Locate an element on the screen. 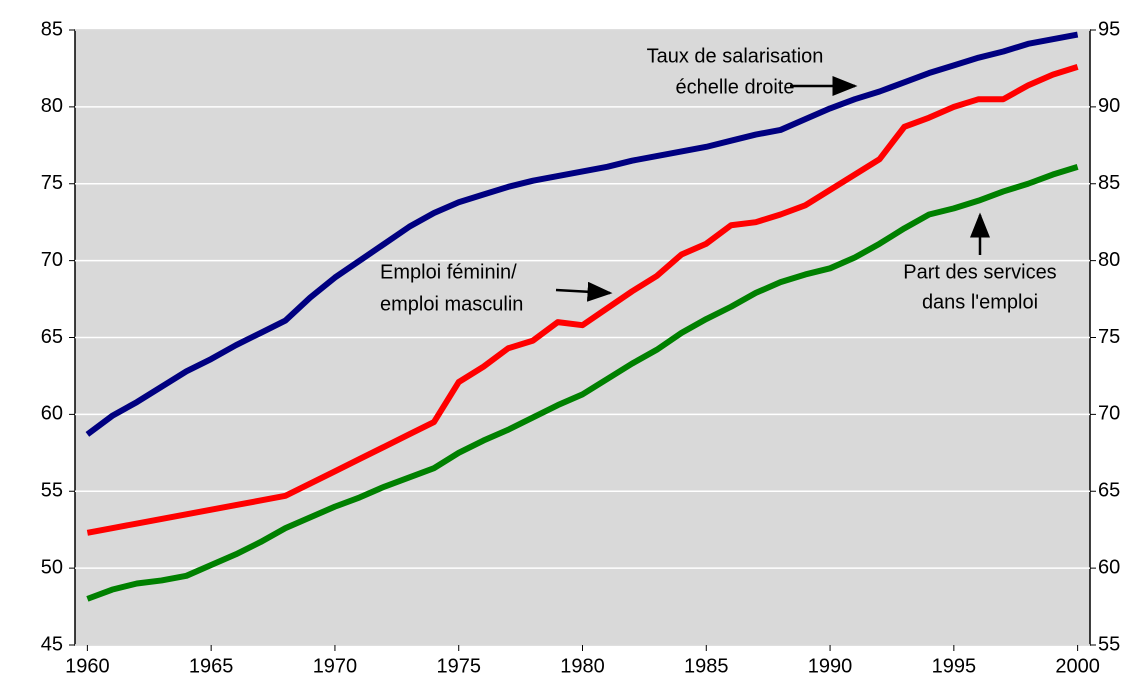 The image size is (1132, 695). y-tick-label: 50 is located at coordinates (52, 567).